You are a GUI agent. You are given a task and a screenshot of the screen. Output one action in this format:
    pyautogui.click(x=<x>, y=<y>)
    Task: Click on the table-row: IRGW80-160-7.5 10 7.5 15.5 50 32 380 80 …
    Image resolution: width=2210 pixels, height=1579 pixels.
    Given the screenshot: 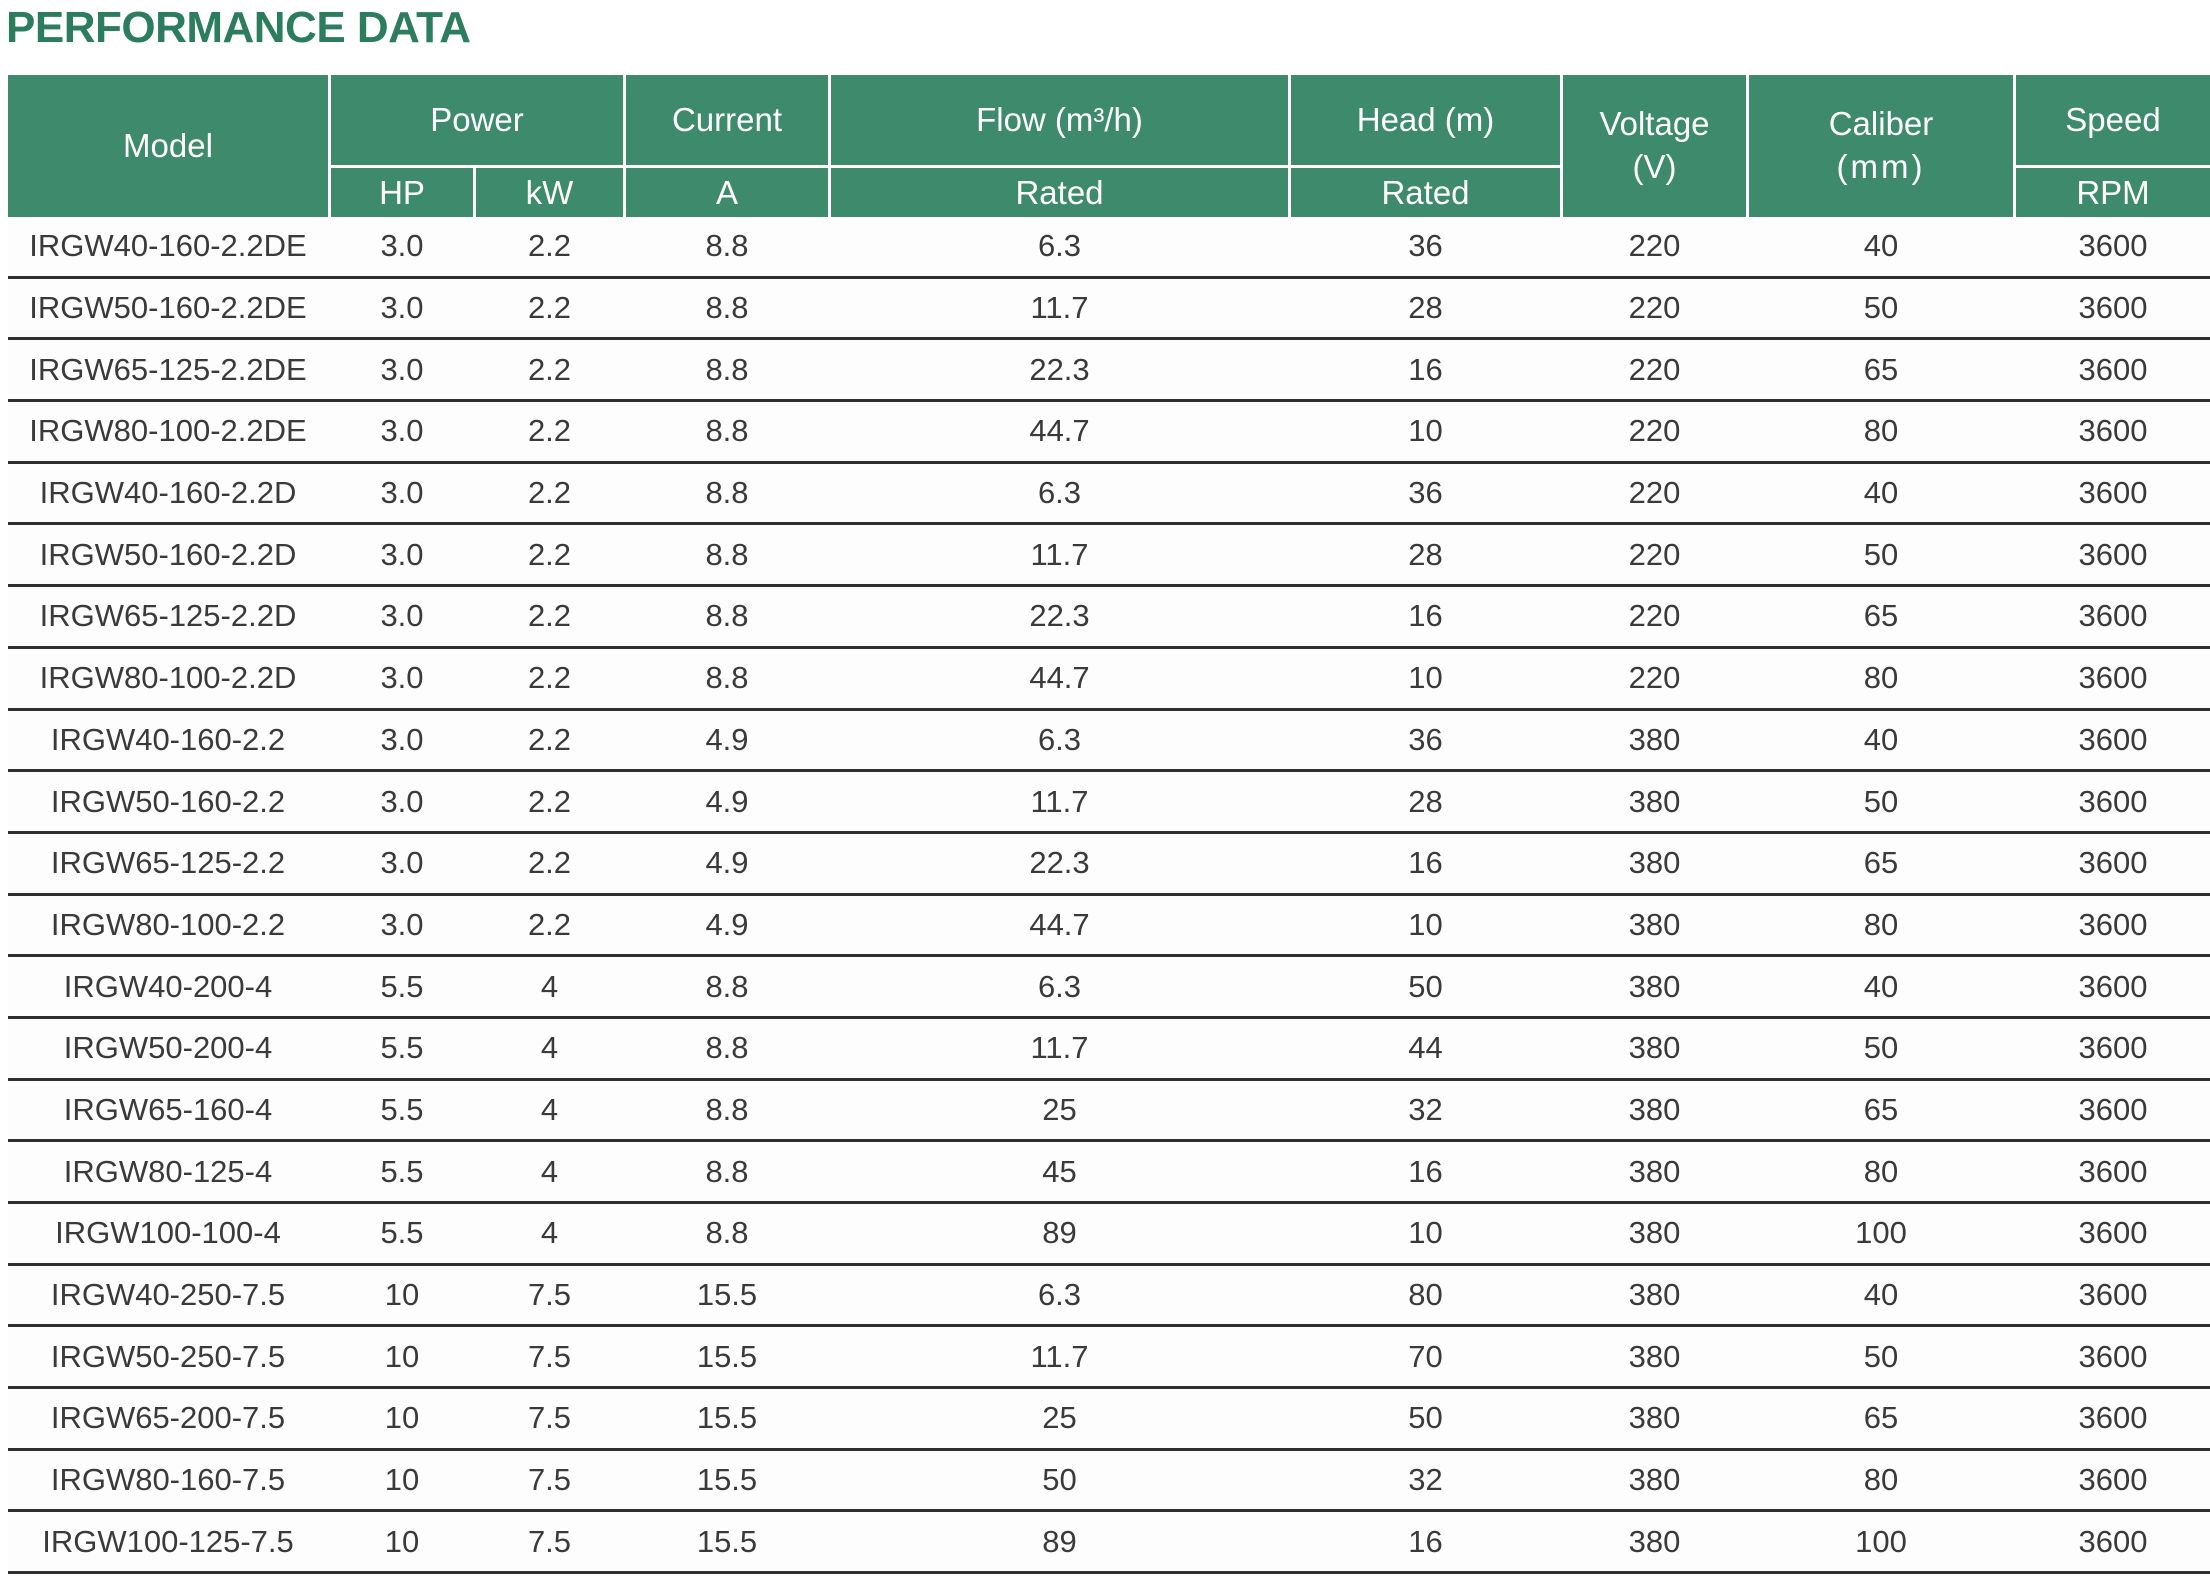 What is the action you would take?
    pyautogui.click(x=1109, y=1481)
    